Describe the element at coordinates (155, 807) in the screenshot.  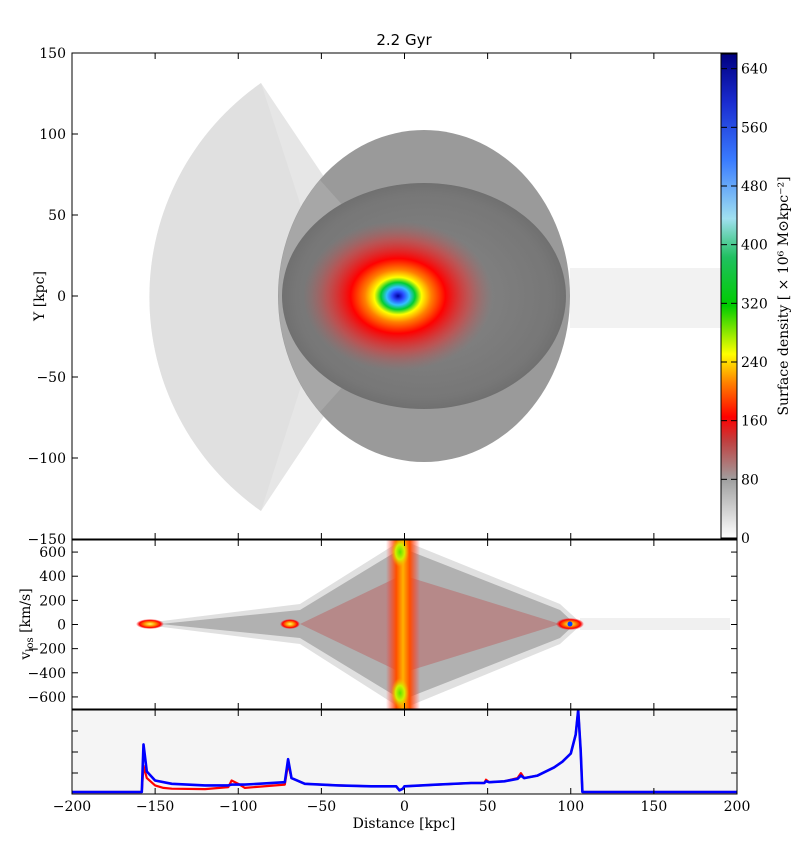
I see `profile-x-tick-label: −150` at that location.